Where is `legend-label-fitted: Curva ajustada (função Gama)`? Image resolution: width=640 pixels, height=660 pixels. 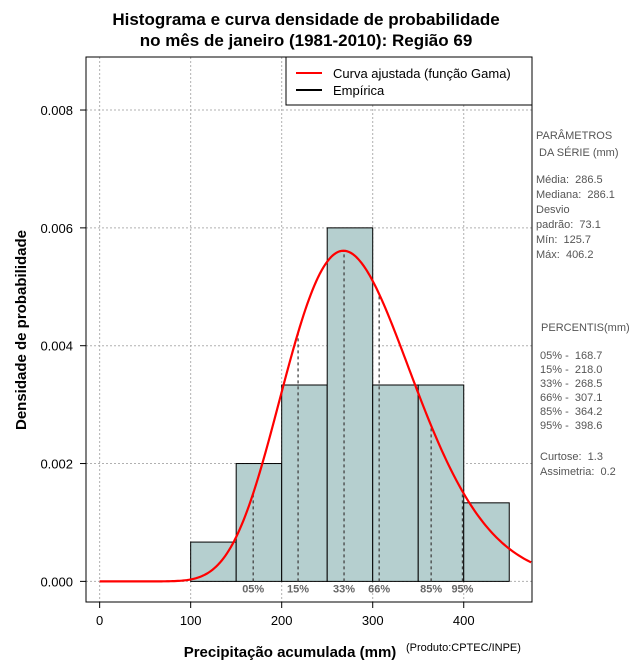
legend-label-fitted: Curva ajustada (função Gama) is located at coordinates (422, 73).